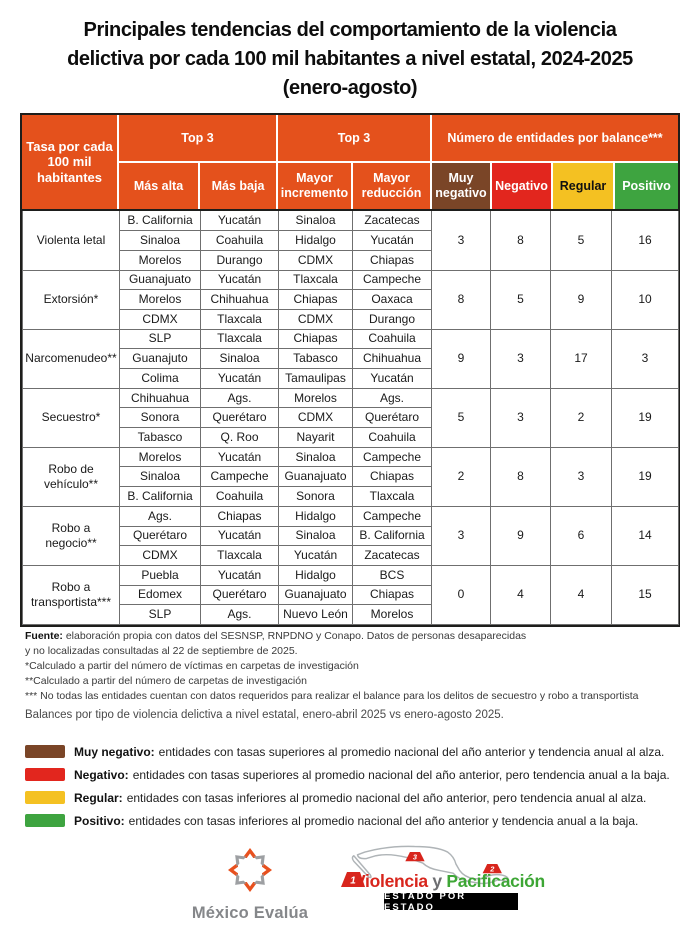  What do you see at coordinates (461, 417) in the screenshot?
I see `balance-count: 5` at bounding box center [461, 417].